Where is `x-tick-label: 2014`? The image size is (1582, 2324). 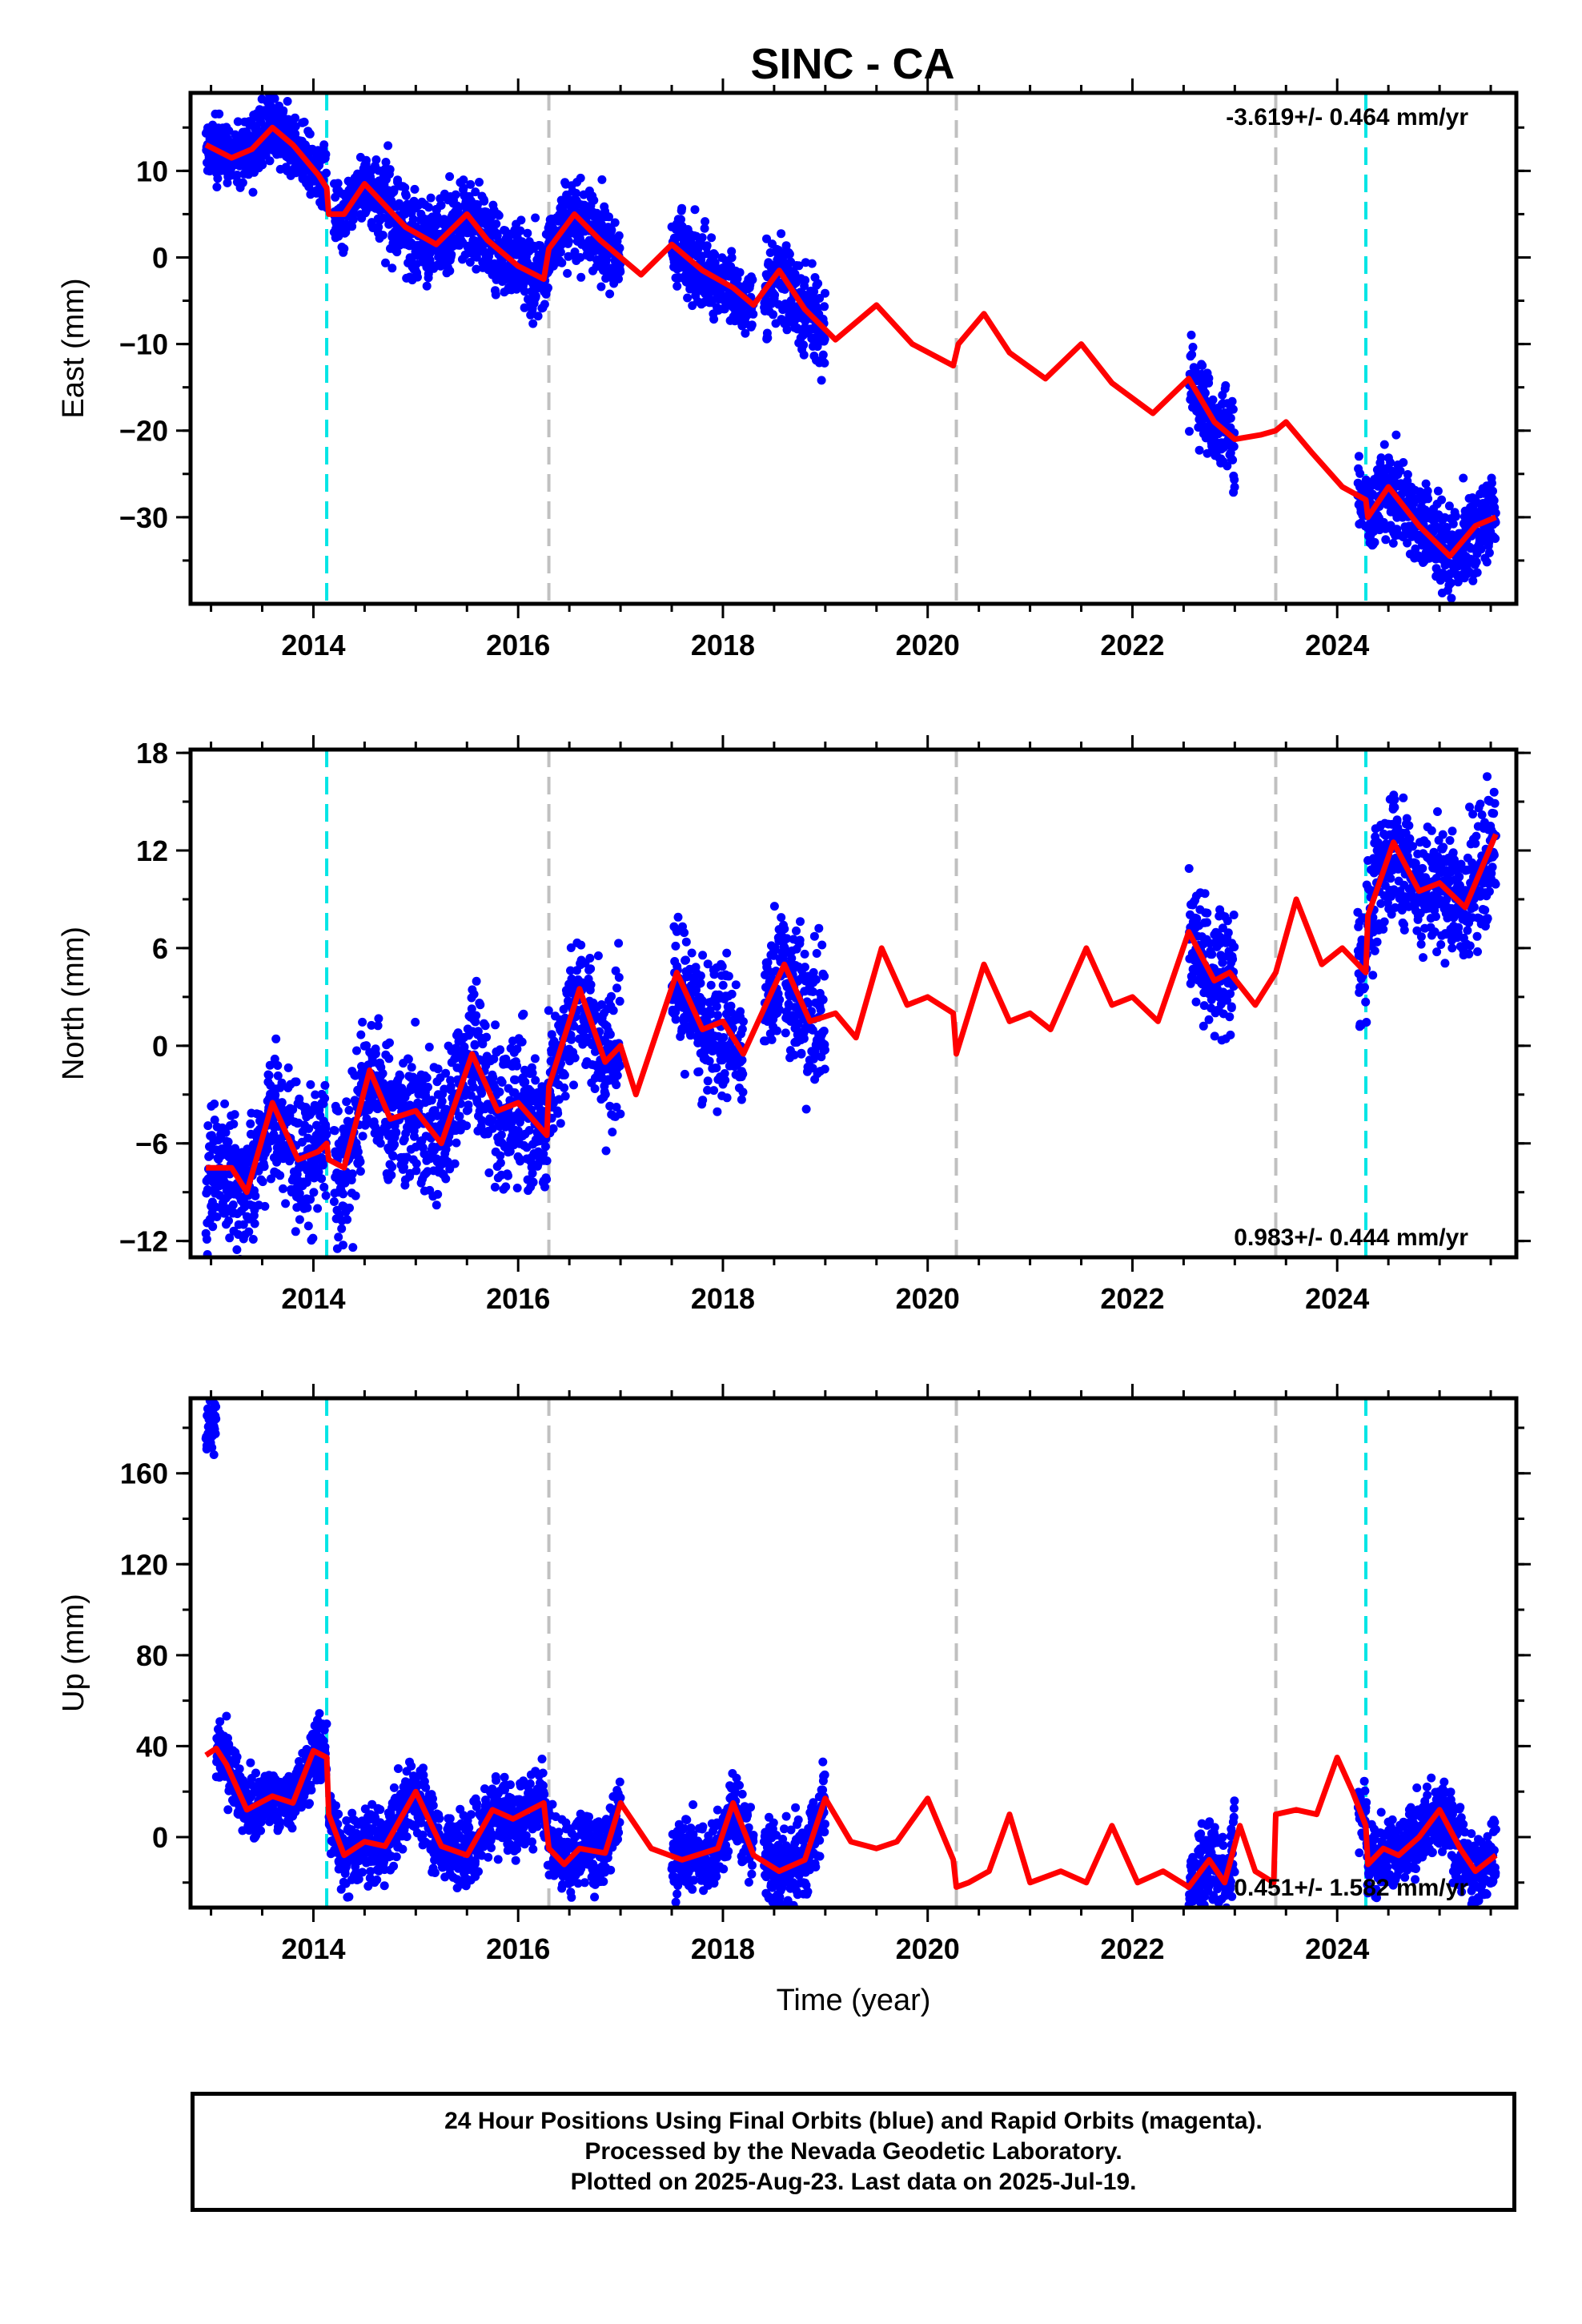 x-tick-label: 2014 is located at coordinates (313, 645).